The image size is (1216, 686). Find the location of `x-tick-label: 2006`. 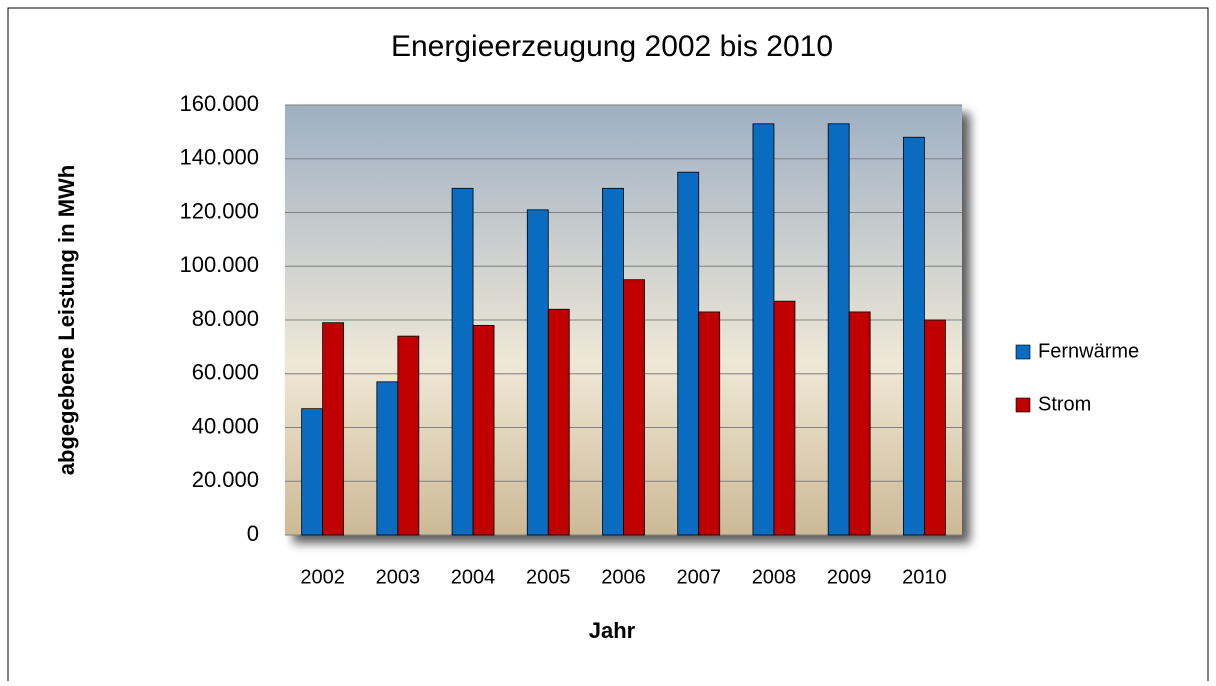

x-tick-label: 2006 is located at coordinates (623, 577).